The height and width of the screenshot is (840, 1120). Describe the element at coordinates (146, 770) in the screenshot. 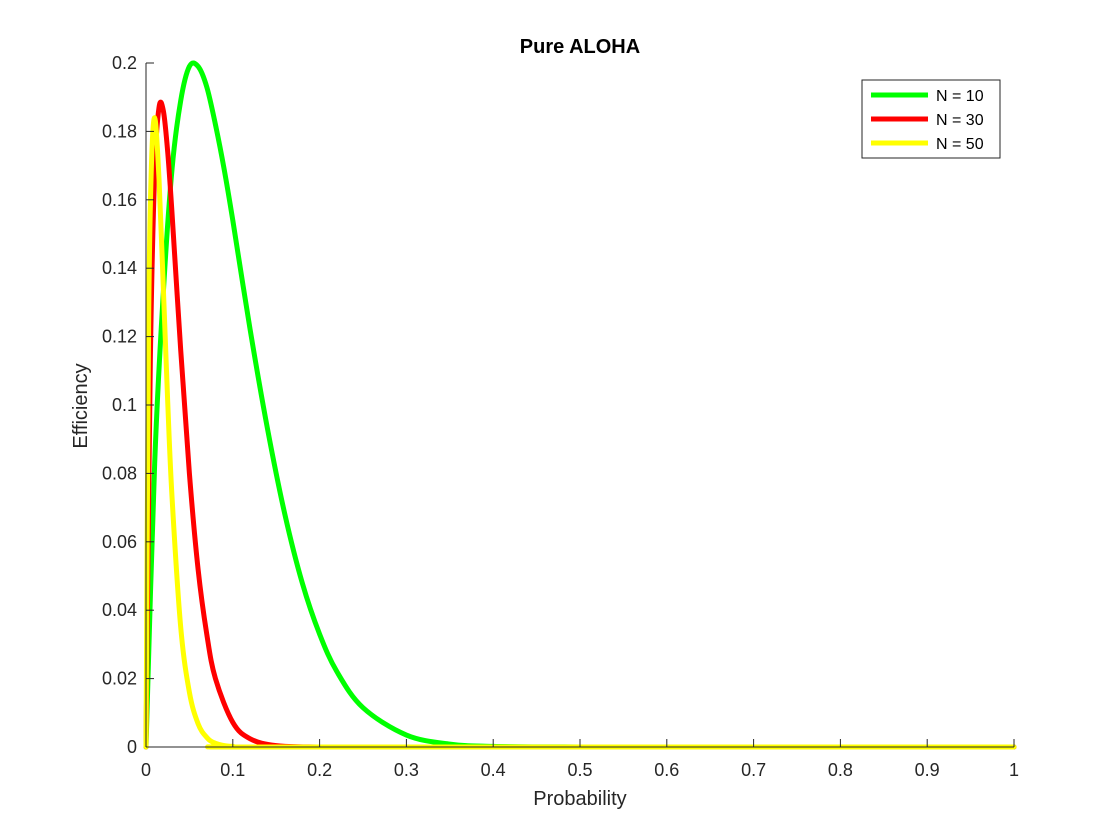

I see `x-tick-label: 0` at that location.